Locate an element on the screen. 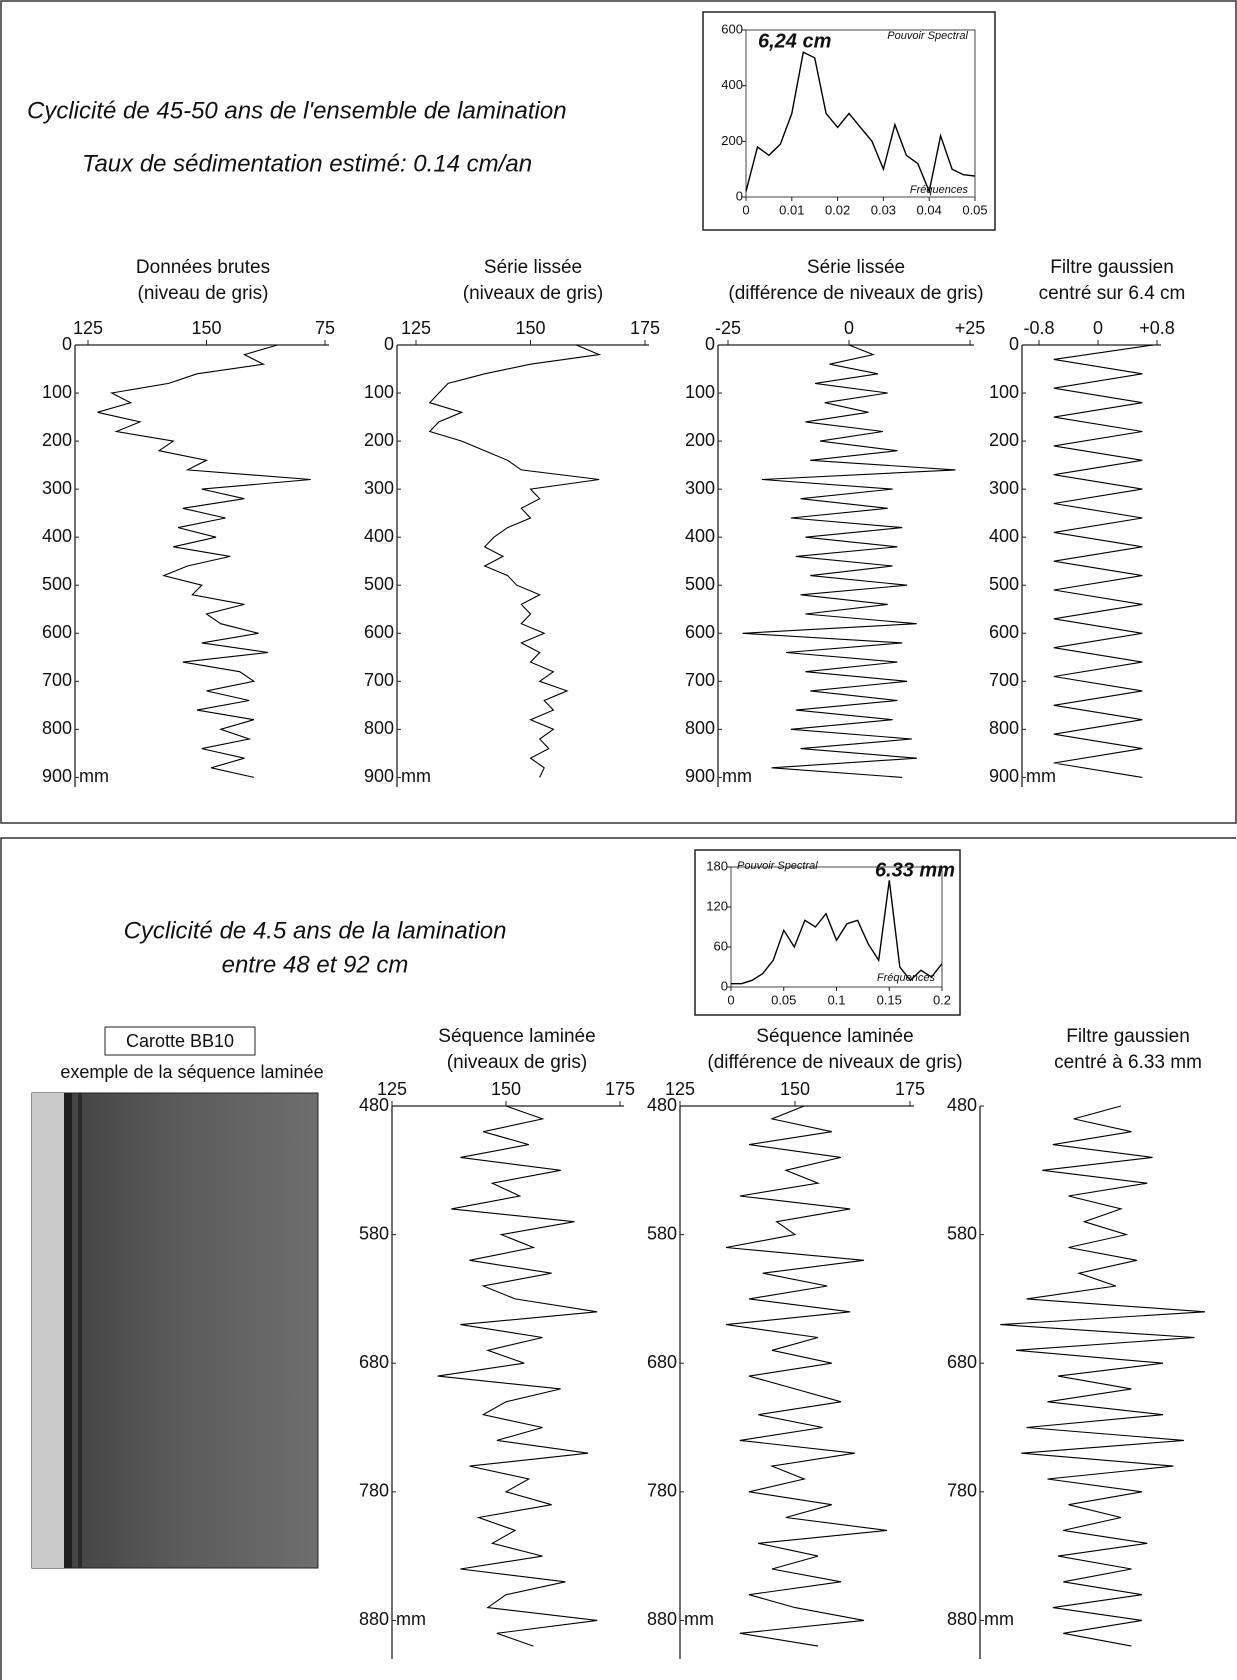  core-label: Carotte BB10 is located at coordinates (180, 1041).